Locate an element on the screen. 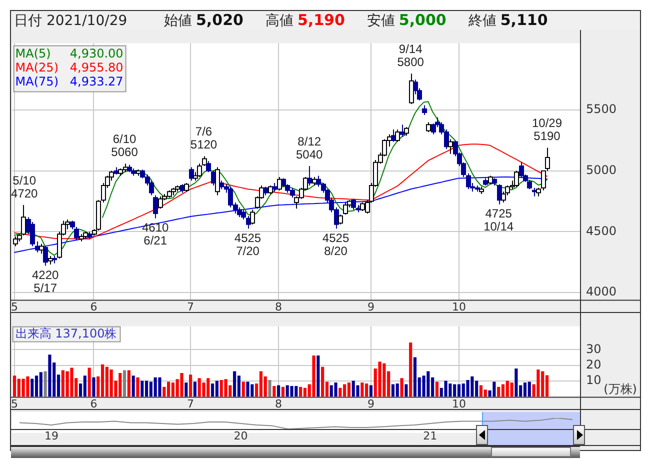 The image size is (653, 470). y-tick-label: 30 is located at coordinates (594, 349).